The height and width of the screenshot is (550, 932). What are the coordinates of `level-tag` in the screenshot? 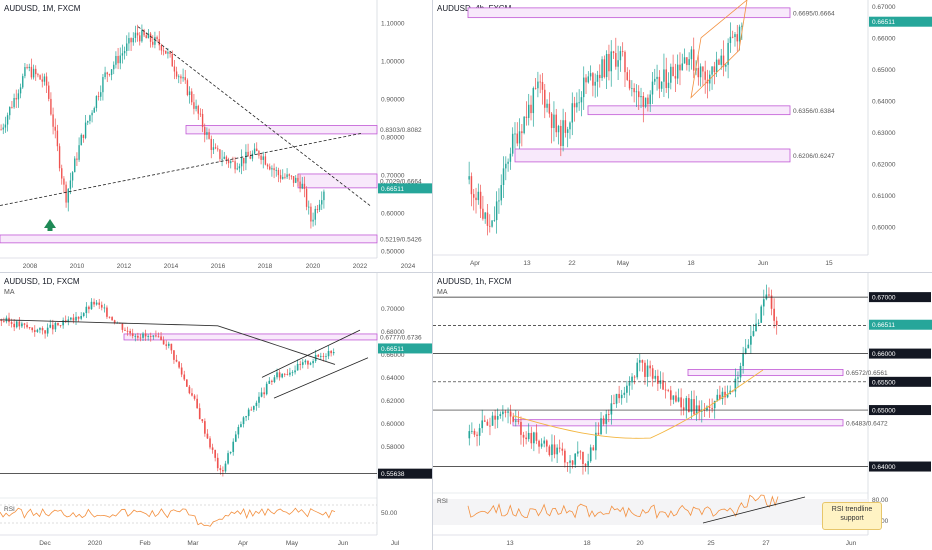 It's located at (900, 410).